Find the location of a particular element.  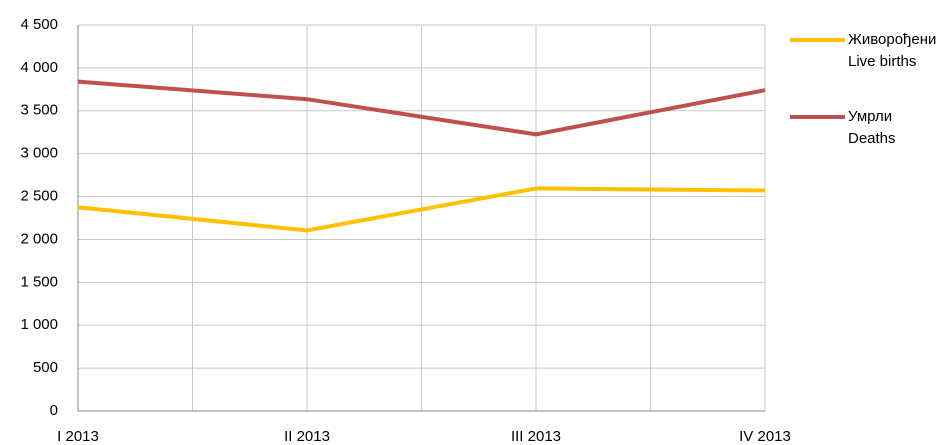

y-tick-label: 4 500 is located at coordinates (39, 24).